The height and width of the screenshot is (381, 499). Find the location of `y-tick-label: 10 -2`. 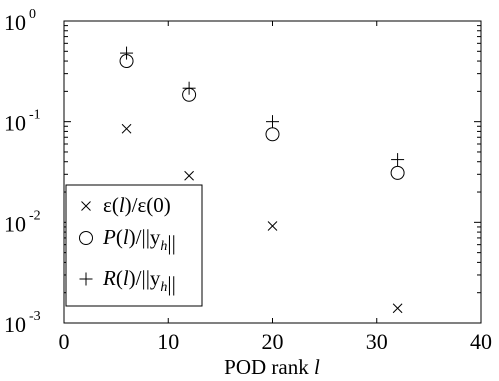

y-tick-label: 10 -2 is located at coordinates (22, 222).